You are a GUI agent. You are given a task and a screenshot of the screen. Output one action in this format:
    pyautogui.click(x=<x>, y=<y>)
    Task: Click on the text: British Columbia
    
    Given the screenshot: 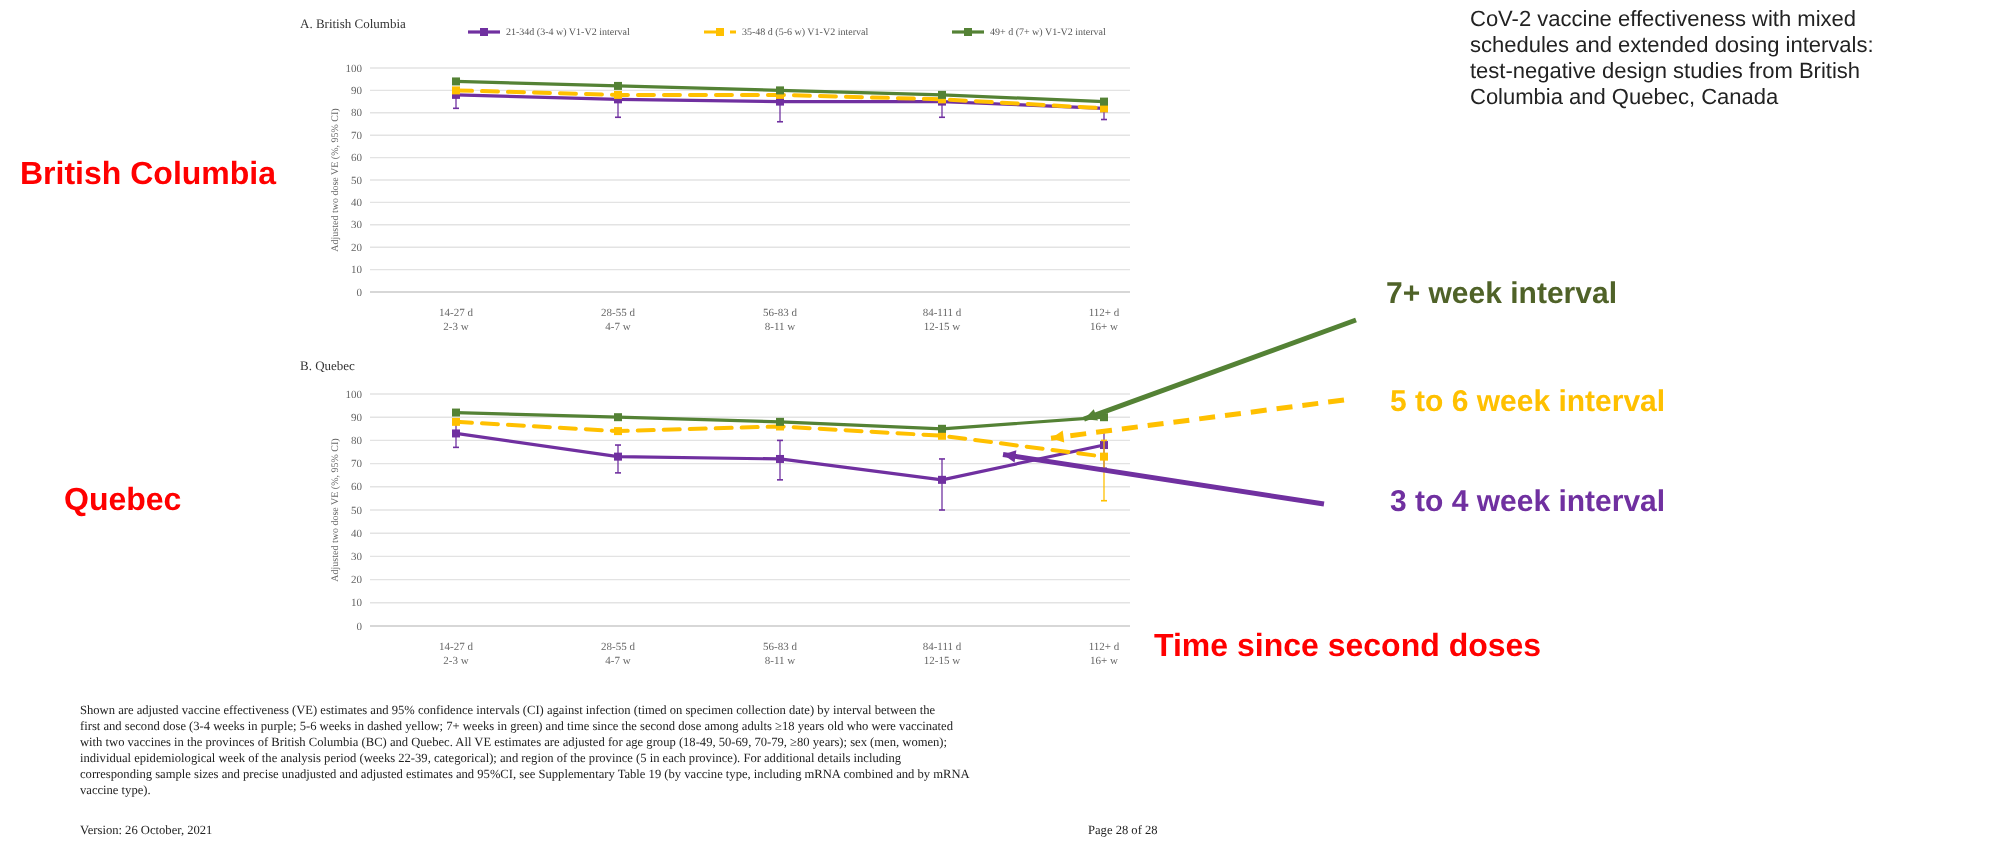 What is the action you would take?
    pyautogui.click(x=148, y=175)
    